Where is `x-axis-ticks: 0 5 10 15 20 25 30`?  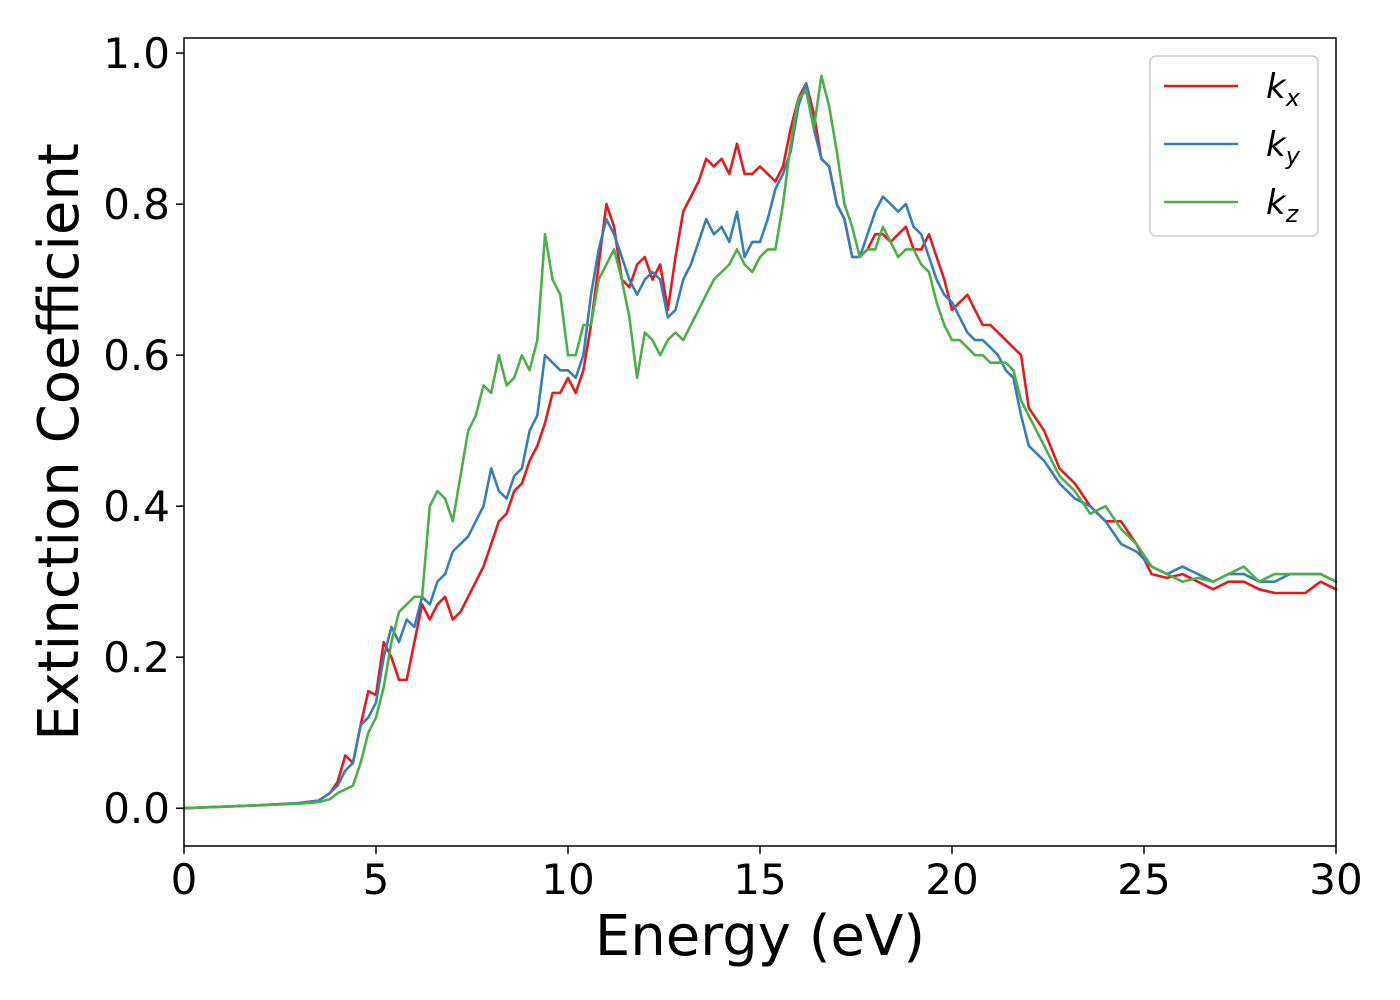
x-axis-ticks: 0 5 10 15 20 25 30 is located at coordinates (767, 875).